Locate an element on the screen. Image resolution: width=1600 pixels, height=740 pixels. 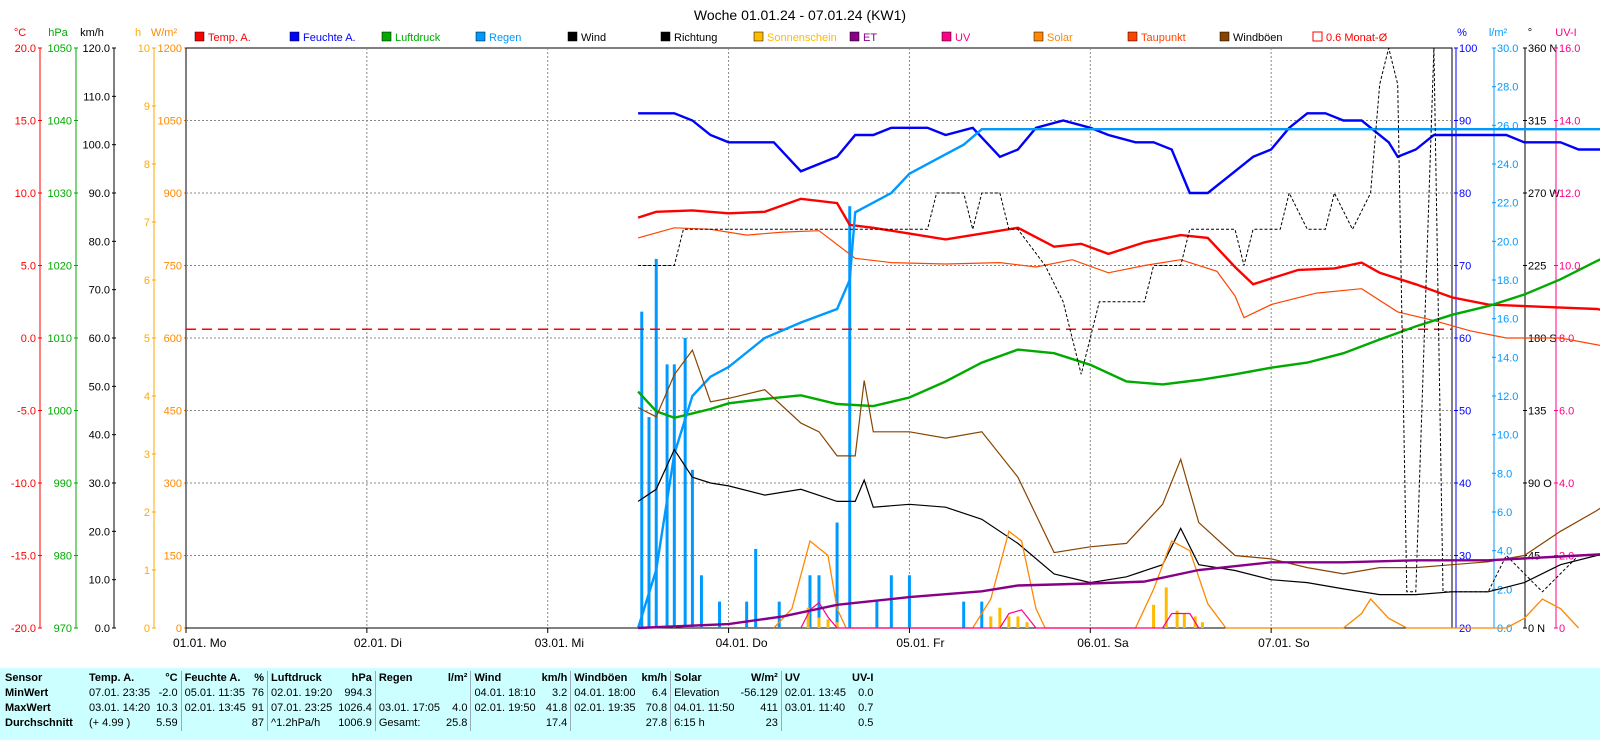
stats-cell: 02.01. 19:20 is located at coordinates (301, 693).